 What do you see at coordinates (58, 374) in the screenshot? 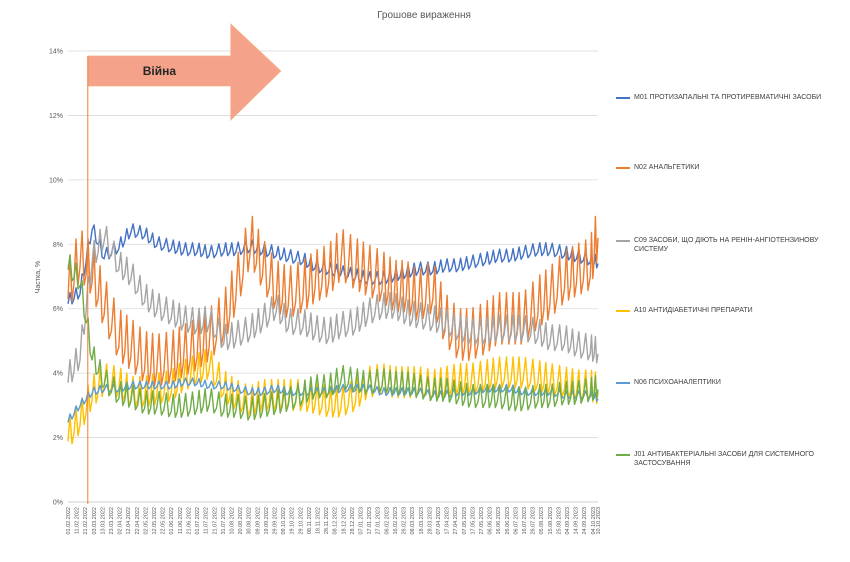
I see `y-tick-label: 4%` at bounding box center [58, 374].